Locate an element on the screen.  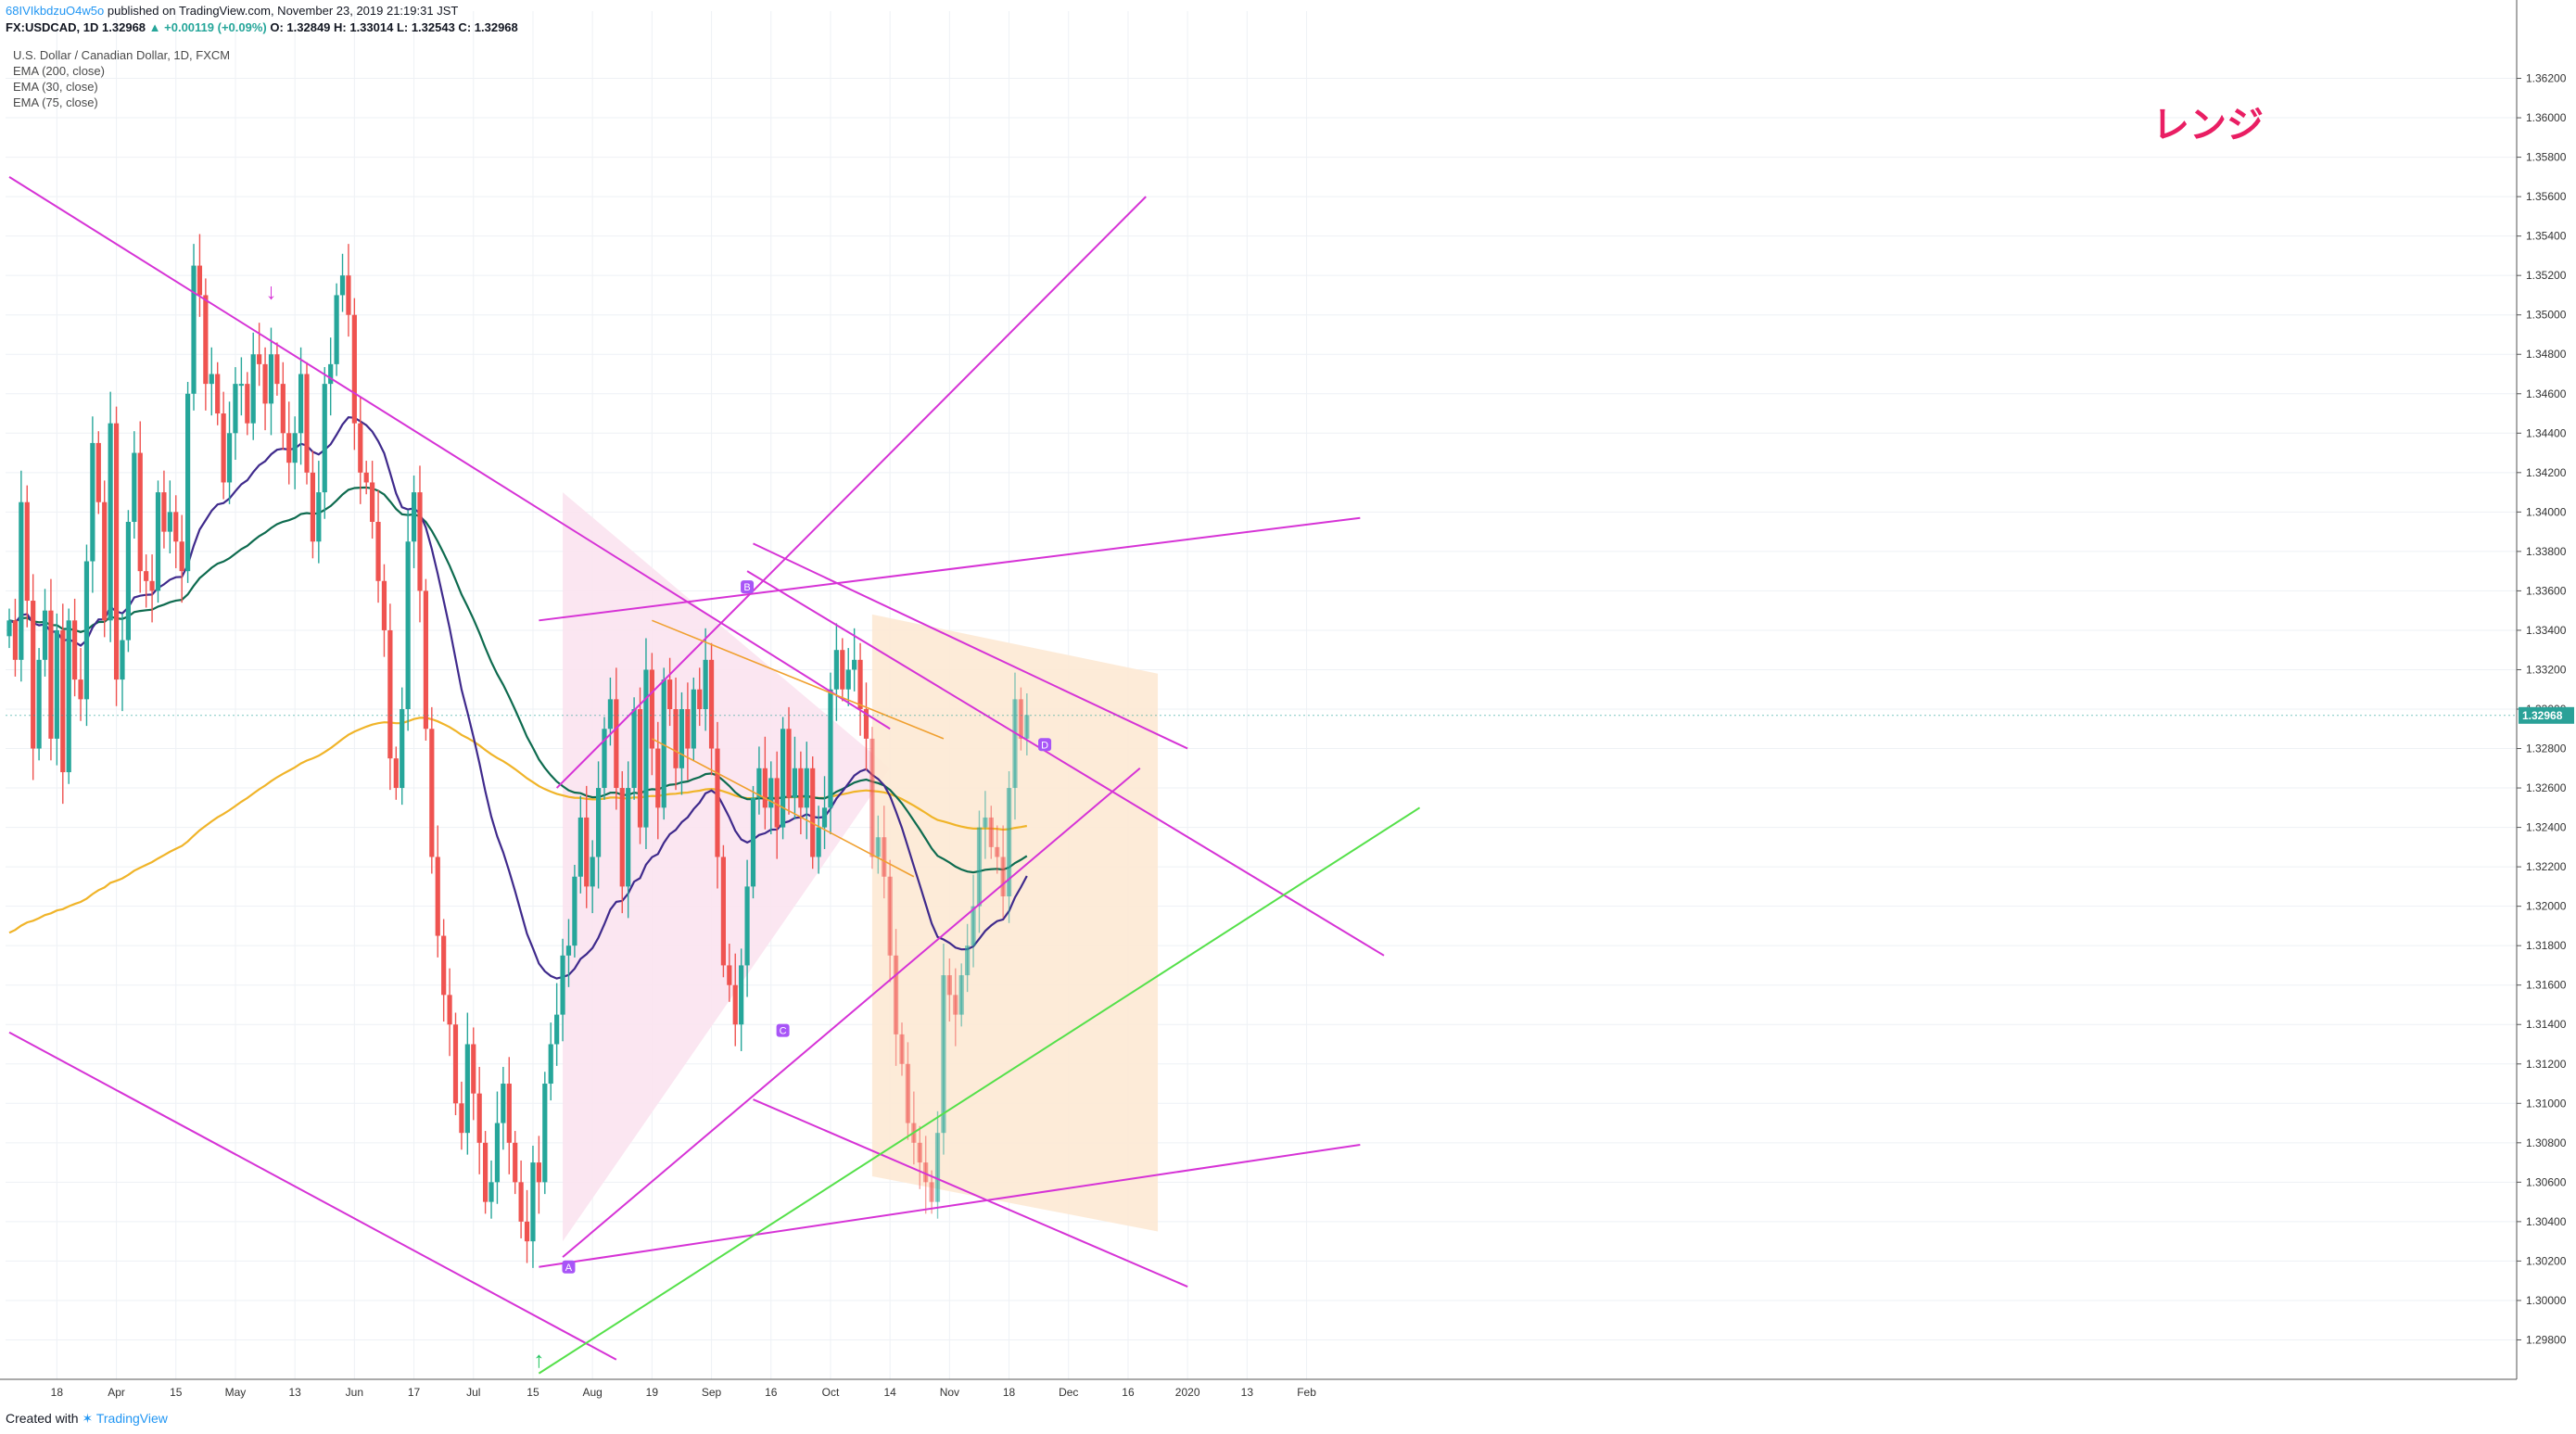
author-link: 68IVIkbdzuO4w5o is located at coordinates (55, 11).